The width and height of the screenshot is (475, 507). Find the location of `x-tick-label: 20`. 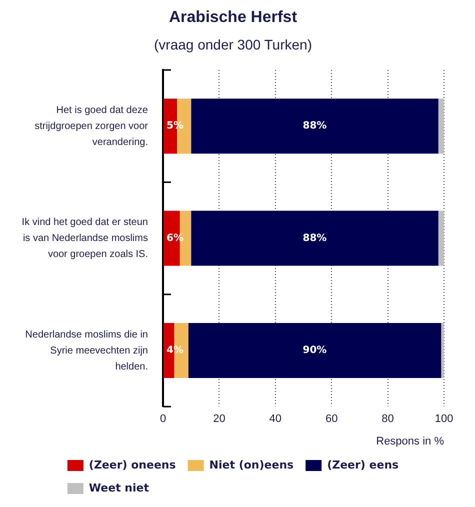

x-tick-label: 20 is located at coordinates (219, 419).